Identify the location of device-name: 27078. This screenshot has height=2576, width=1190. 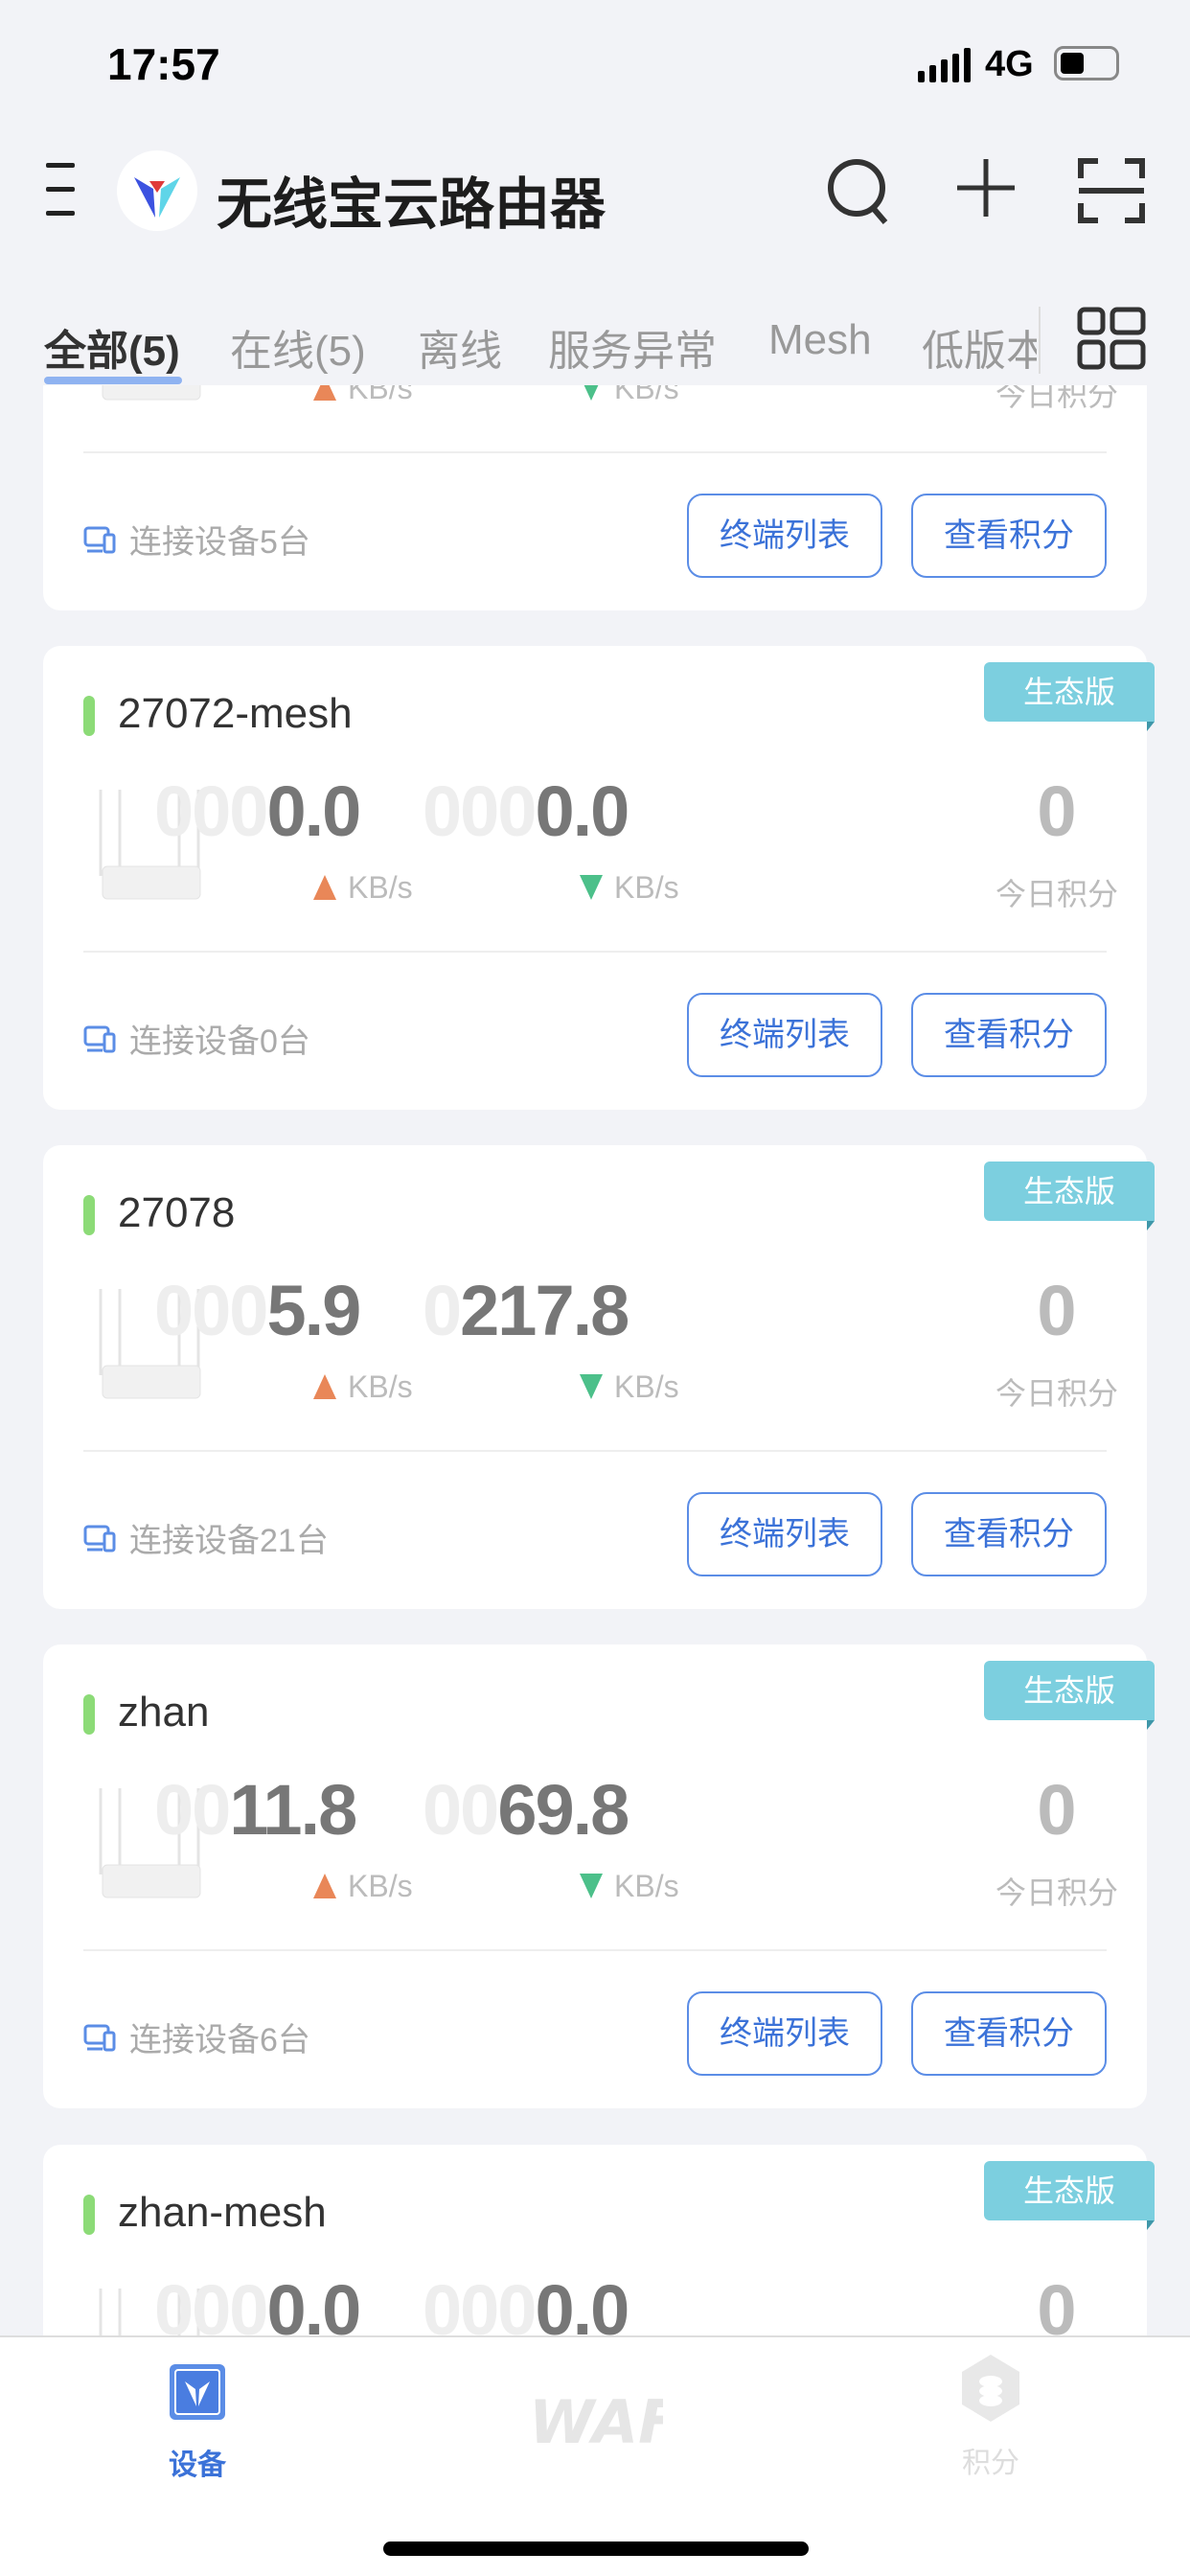
(177, 1212).